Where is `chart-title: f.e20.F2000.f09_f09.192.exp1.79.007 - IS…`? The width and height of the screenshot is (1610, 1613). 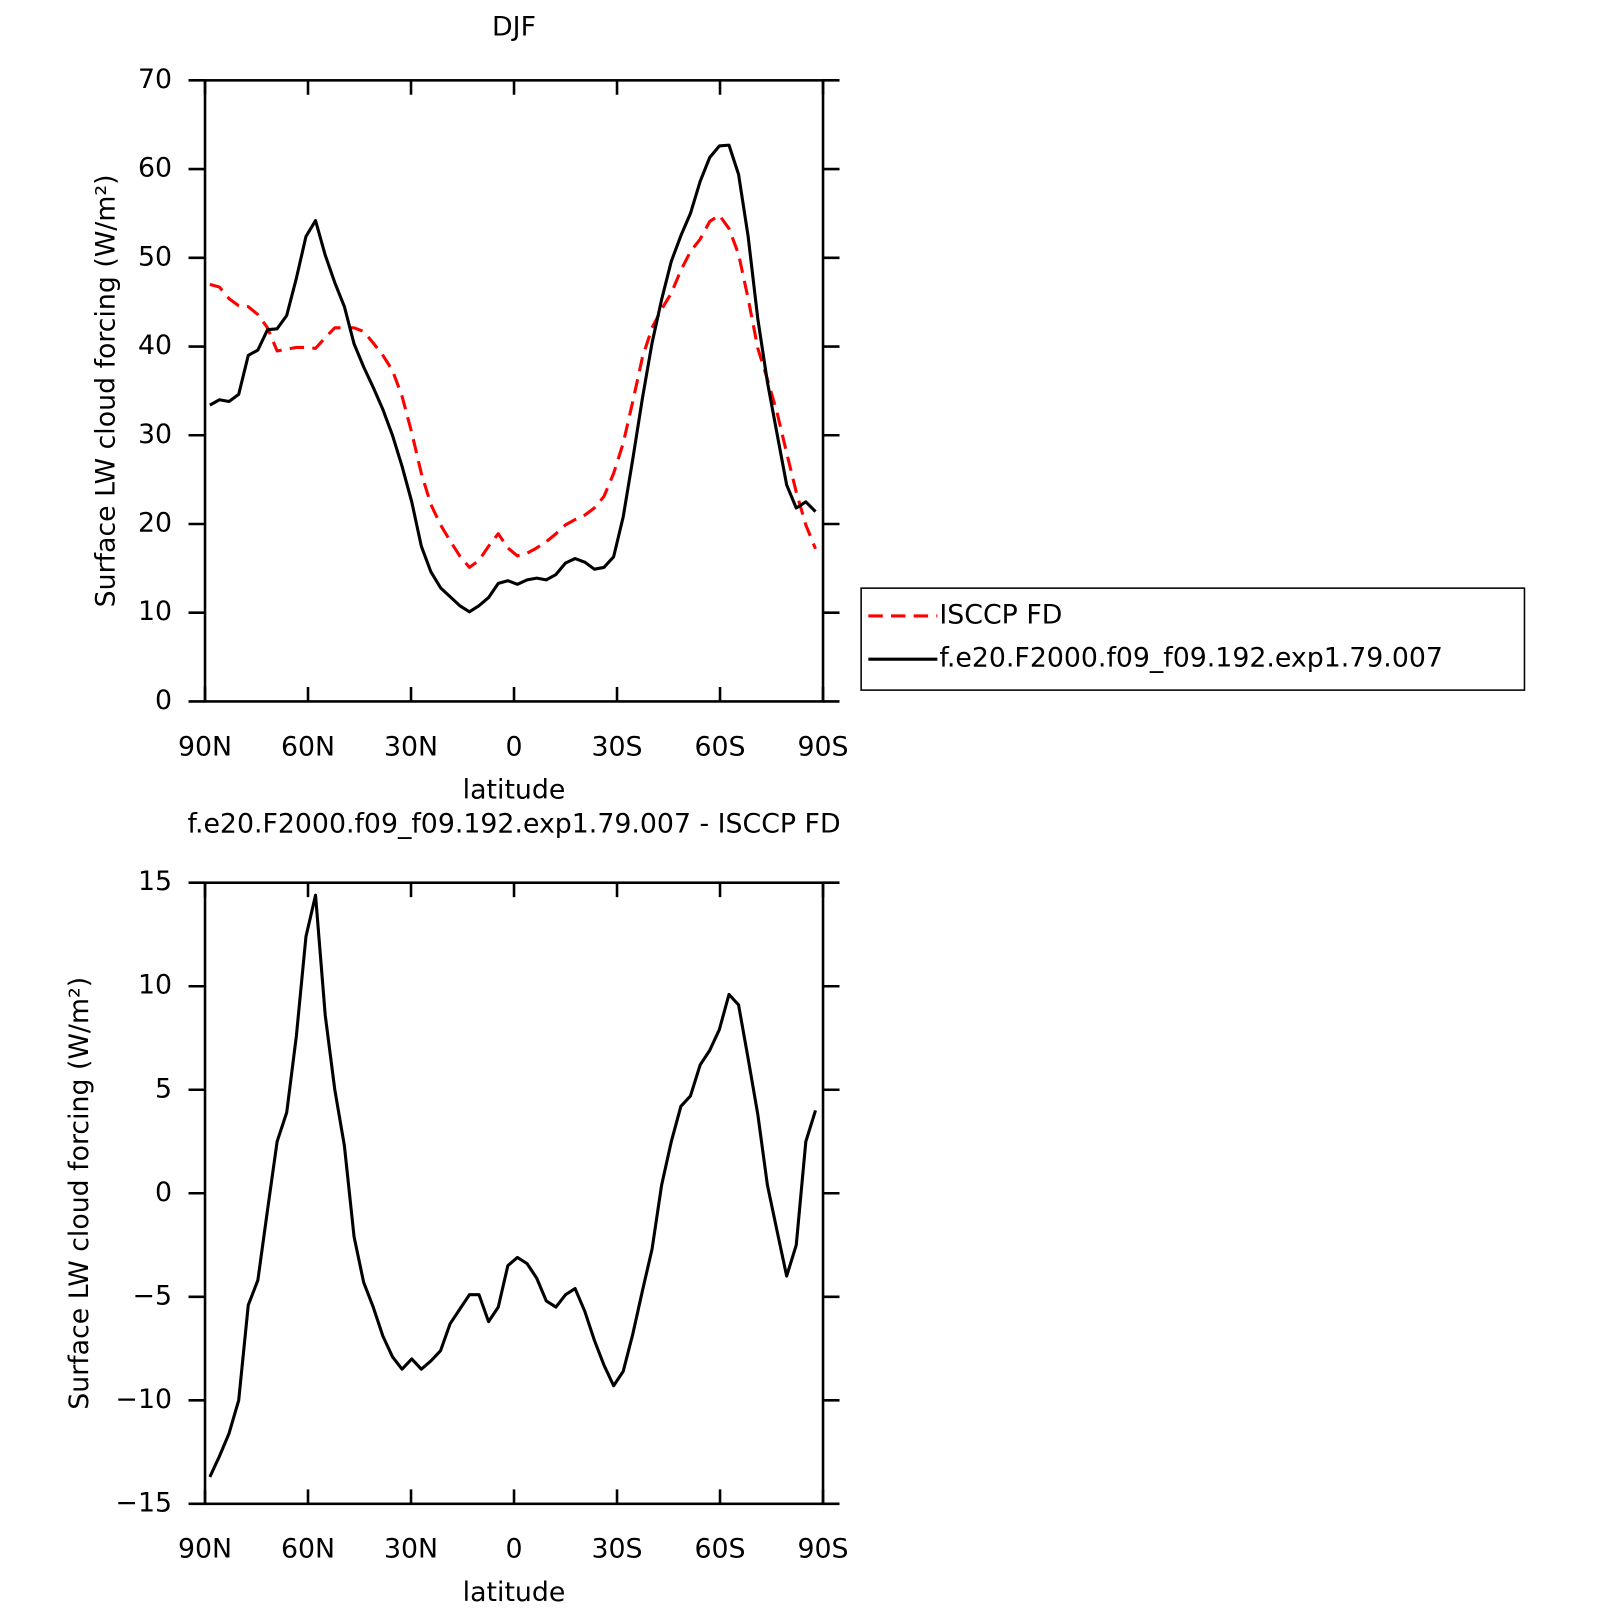
chart-title: f.e20.F2000.f09_f09.192.exp1.79.007 - IS… is located at coordinates (513, 824).